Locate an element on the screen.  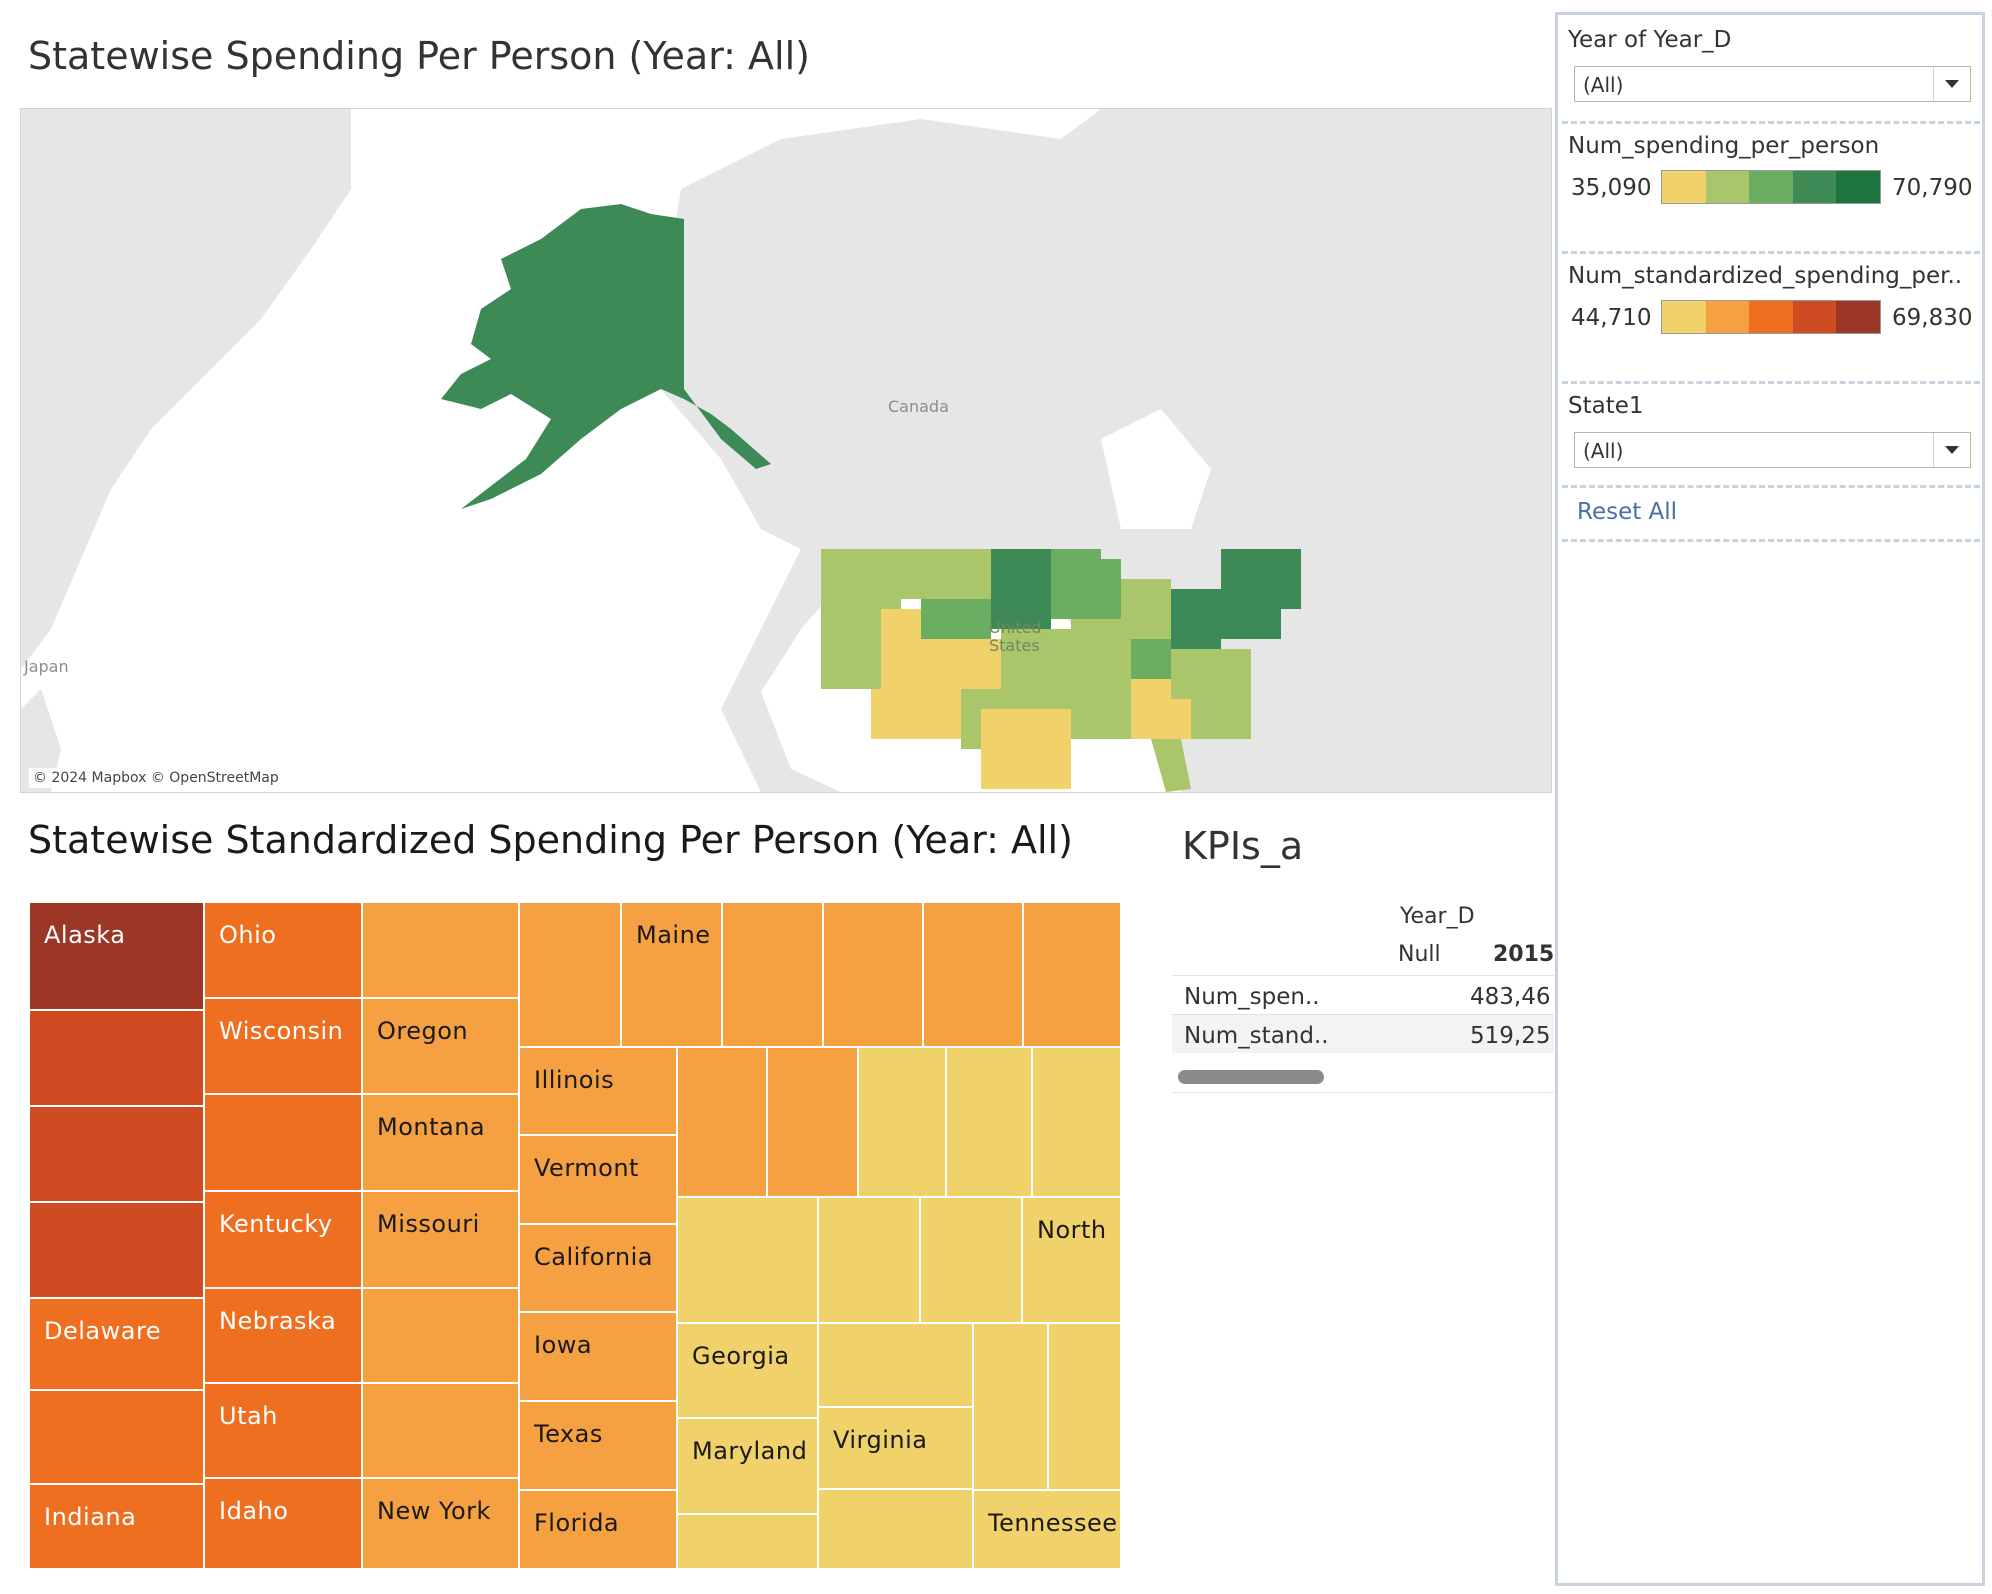
kpi-column-header: Year_D is located at coordinates (1437, 916).